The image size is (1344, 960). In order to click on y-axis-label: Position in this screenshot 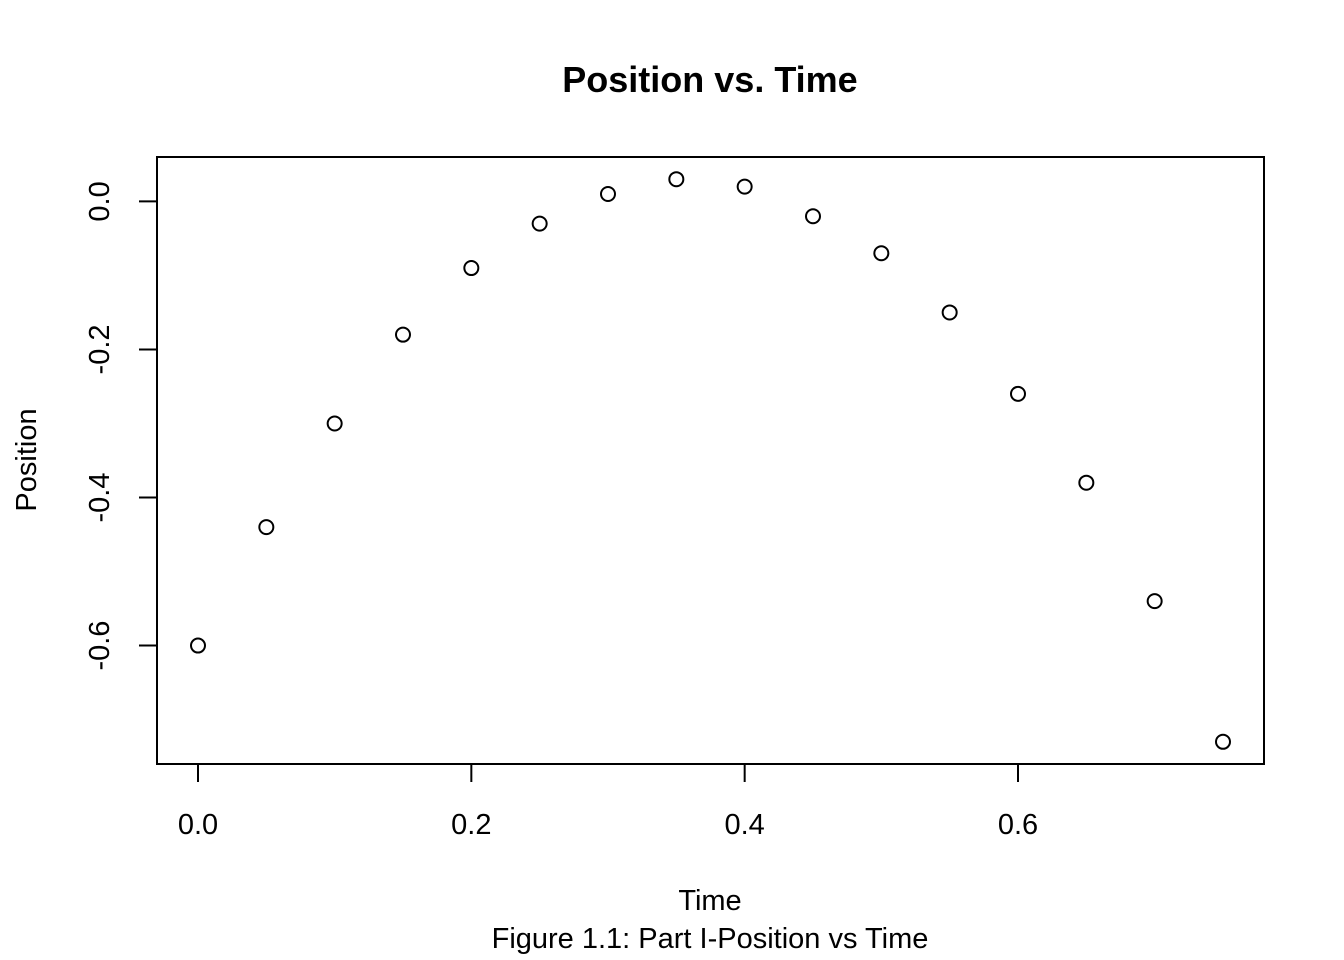, I will do `click(27, 459)`.